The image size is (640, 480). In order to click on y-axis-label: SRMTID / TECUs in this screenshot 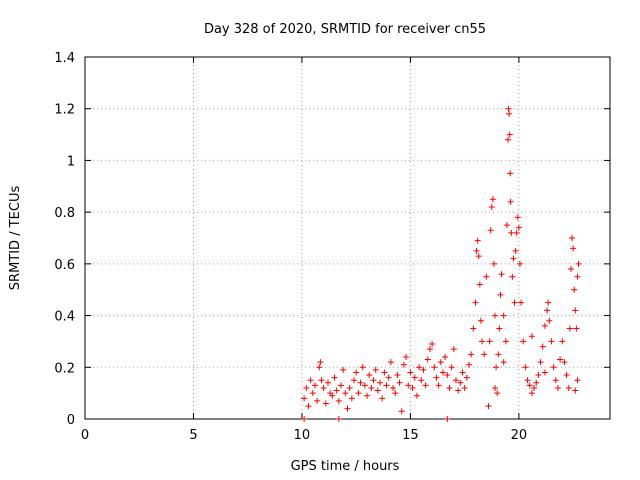, I will do `click(15, 238)`.